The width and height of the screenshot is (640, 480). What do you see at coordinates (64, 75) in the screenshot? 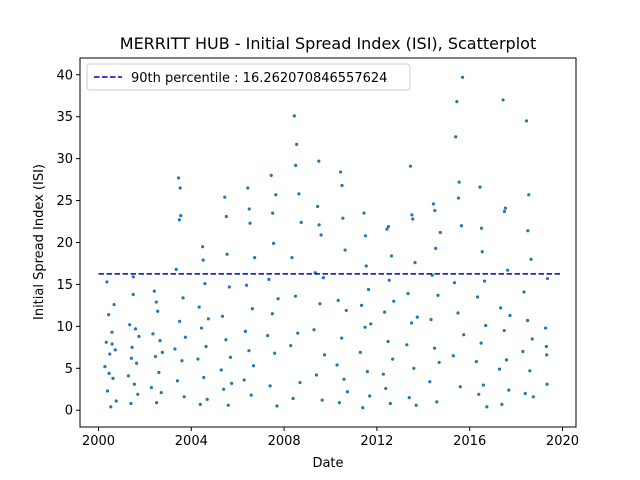
I see `y-tick-label: 40` at bounding box center [64, 75].